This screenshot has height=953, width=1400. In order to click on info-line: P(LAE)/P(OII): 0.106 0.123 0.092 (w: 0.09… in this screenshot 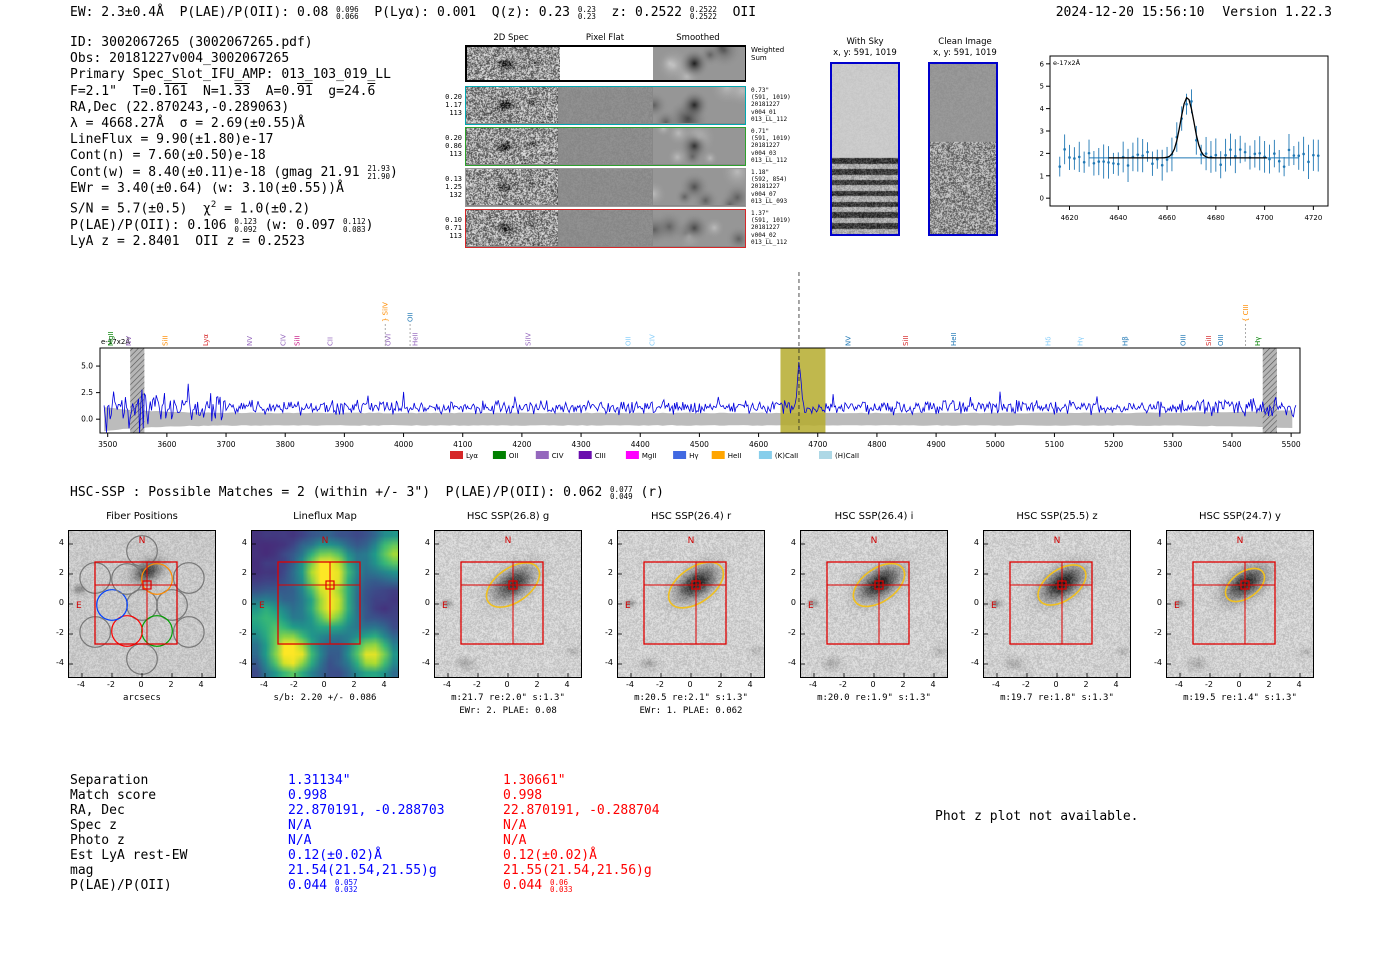, I will do `click(222, 225)`.